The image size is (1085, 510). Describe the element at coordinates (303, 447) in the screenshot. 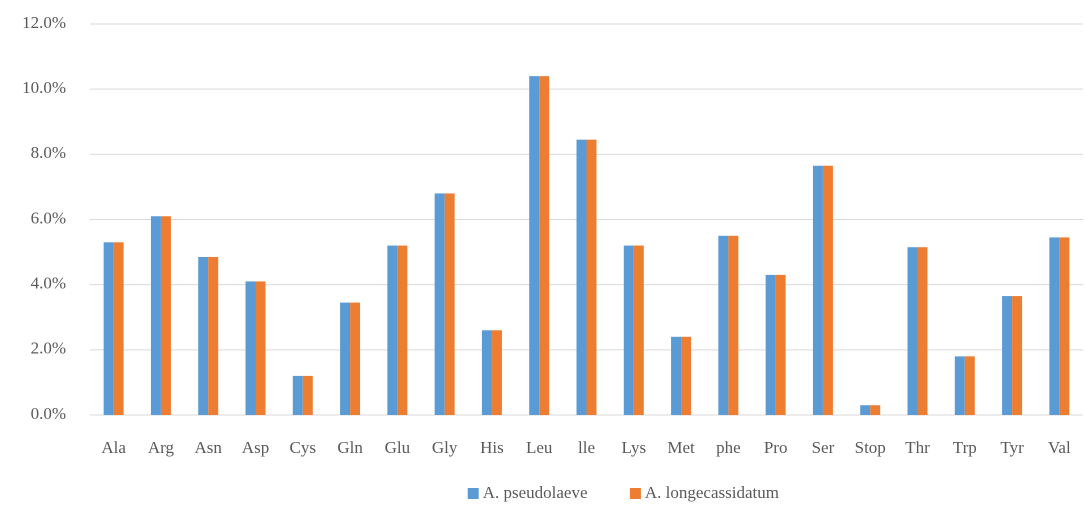

I see `x-tick-label: Cys` at that location.